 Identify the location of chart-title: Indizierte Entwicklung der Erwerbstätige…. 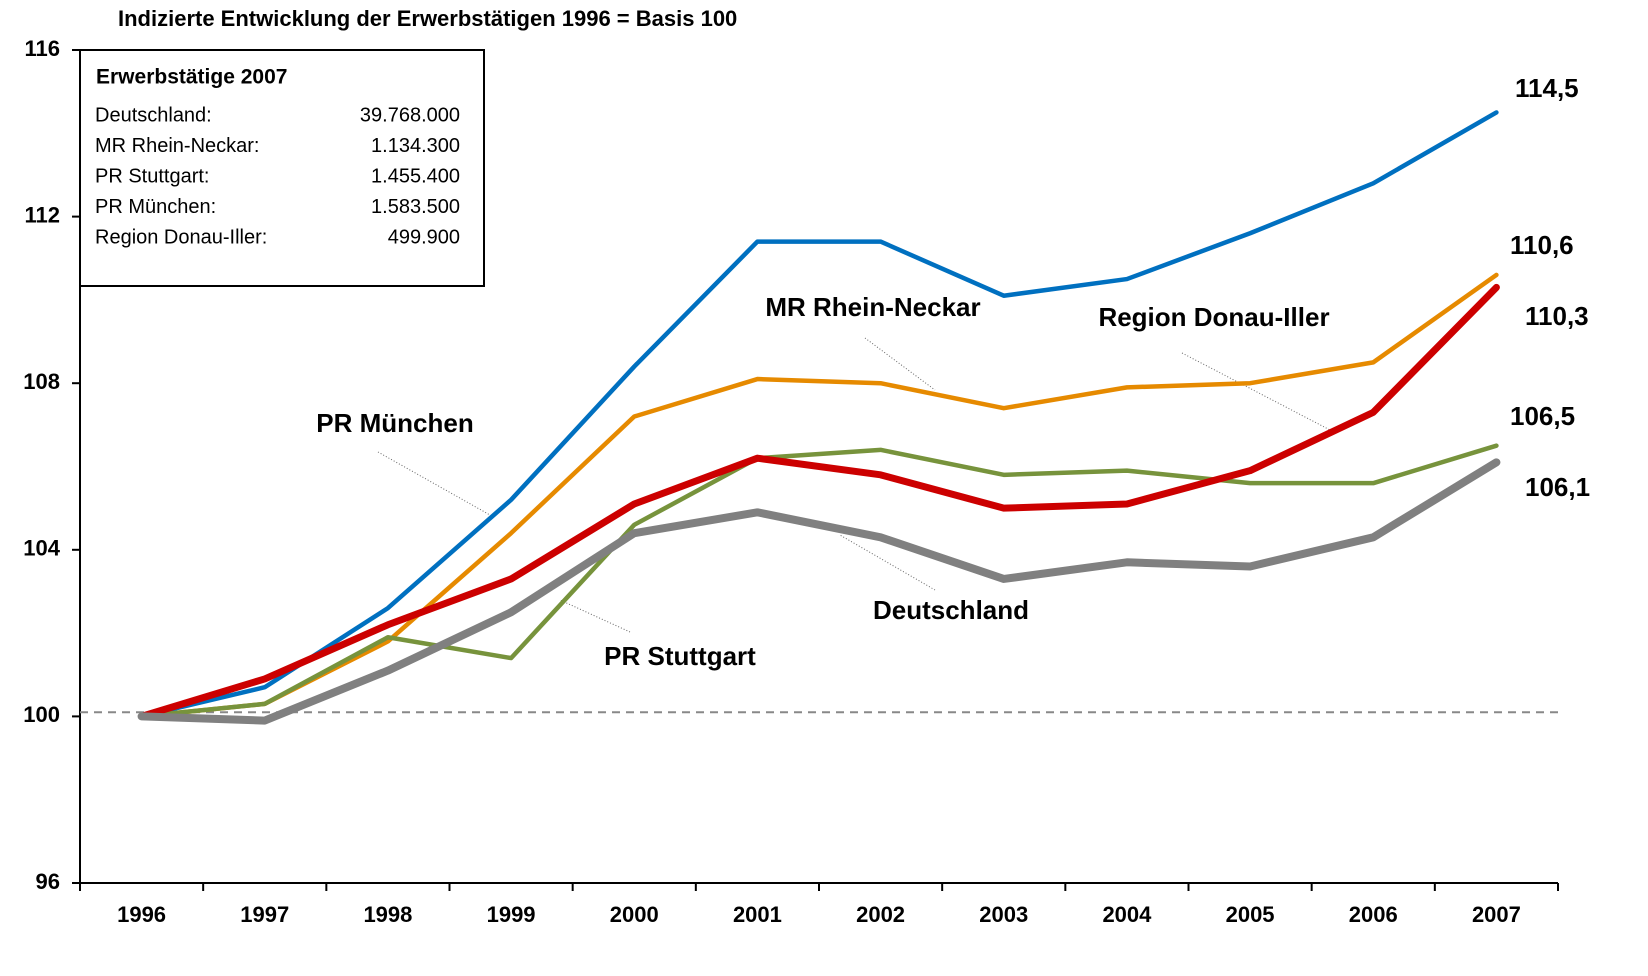
(427, 18).